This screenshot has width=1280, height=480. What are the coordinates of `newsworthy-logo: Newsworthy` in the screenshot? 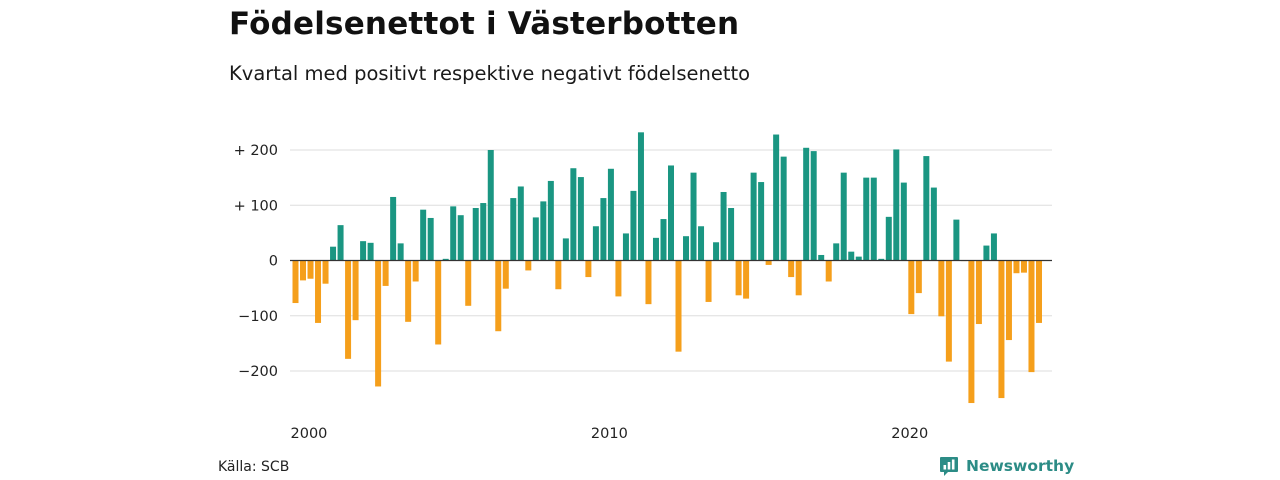 It's located at (1006, 466).